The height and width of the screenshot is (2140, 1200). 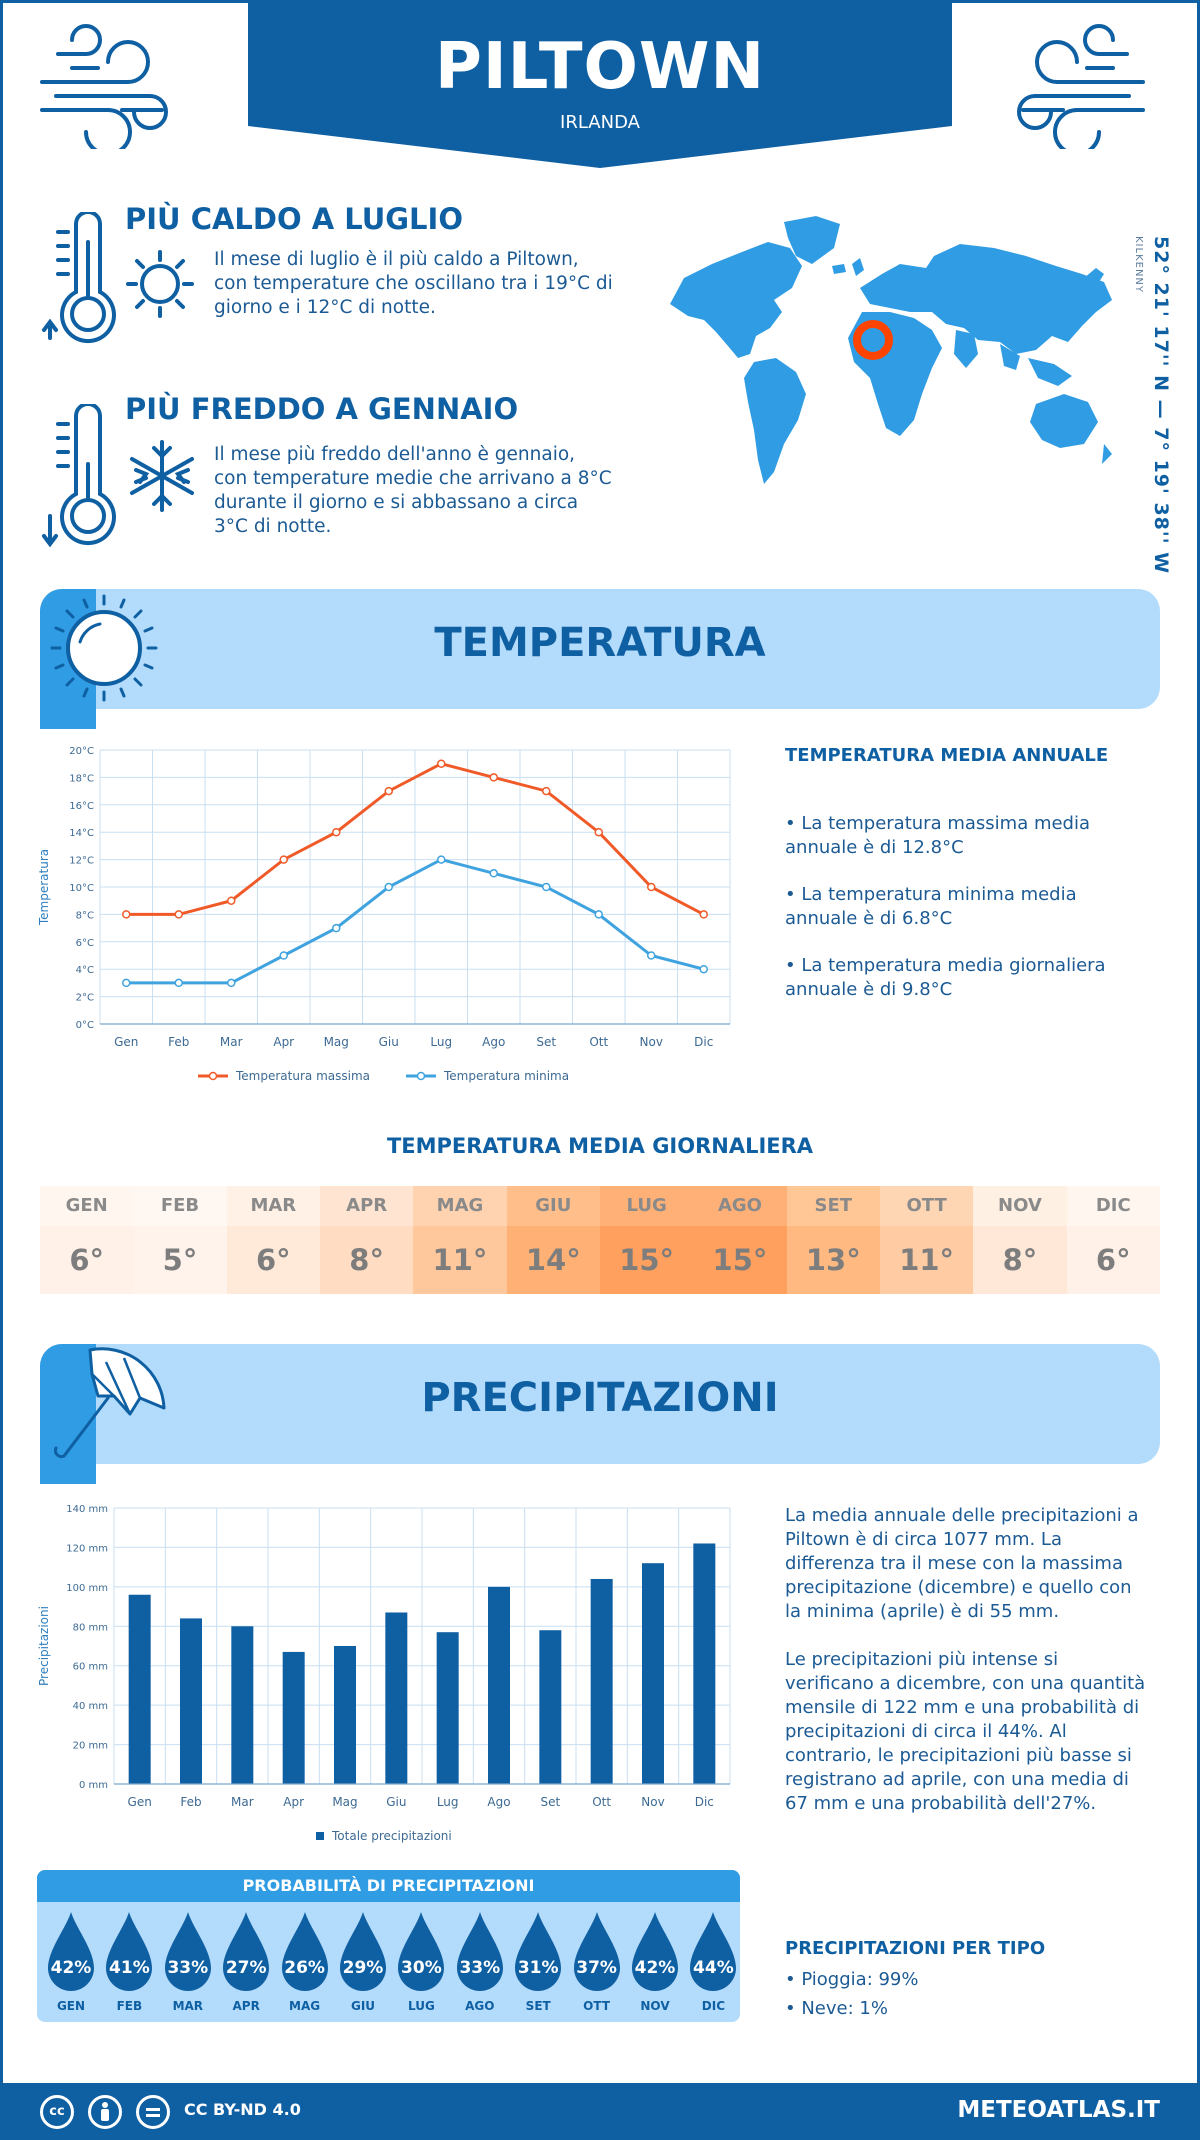 I want to click on daily-temperature-value: 15°, so click(x=646, y=1260).